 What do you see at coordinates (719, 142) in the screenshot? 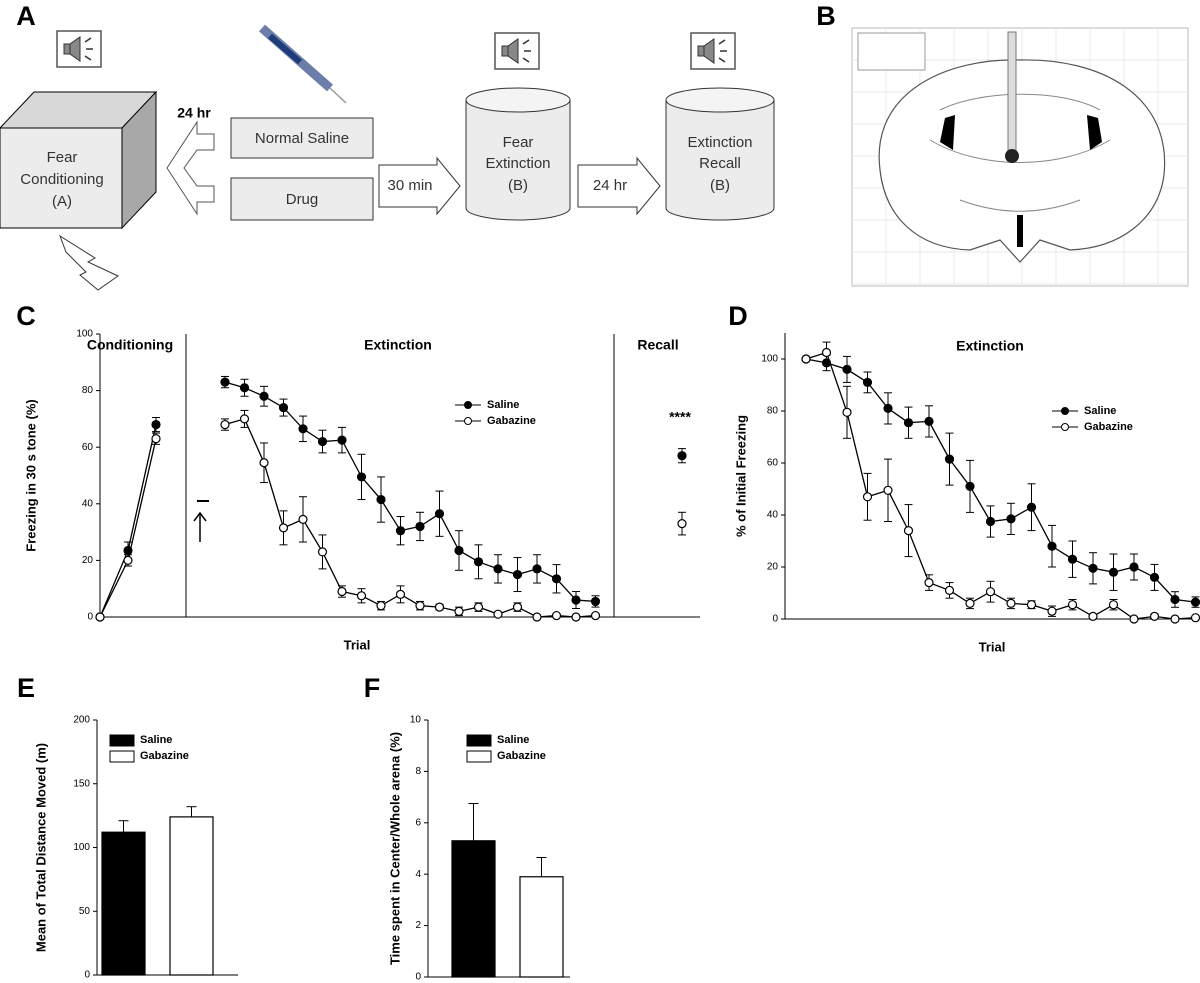
I see `box-text: Extinction` at bounding box center [719, 142].